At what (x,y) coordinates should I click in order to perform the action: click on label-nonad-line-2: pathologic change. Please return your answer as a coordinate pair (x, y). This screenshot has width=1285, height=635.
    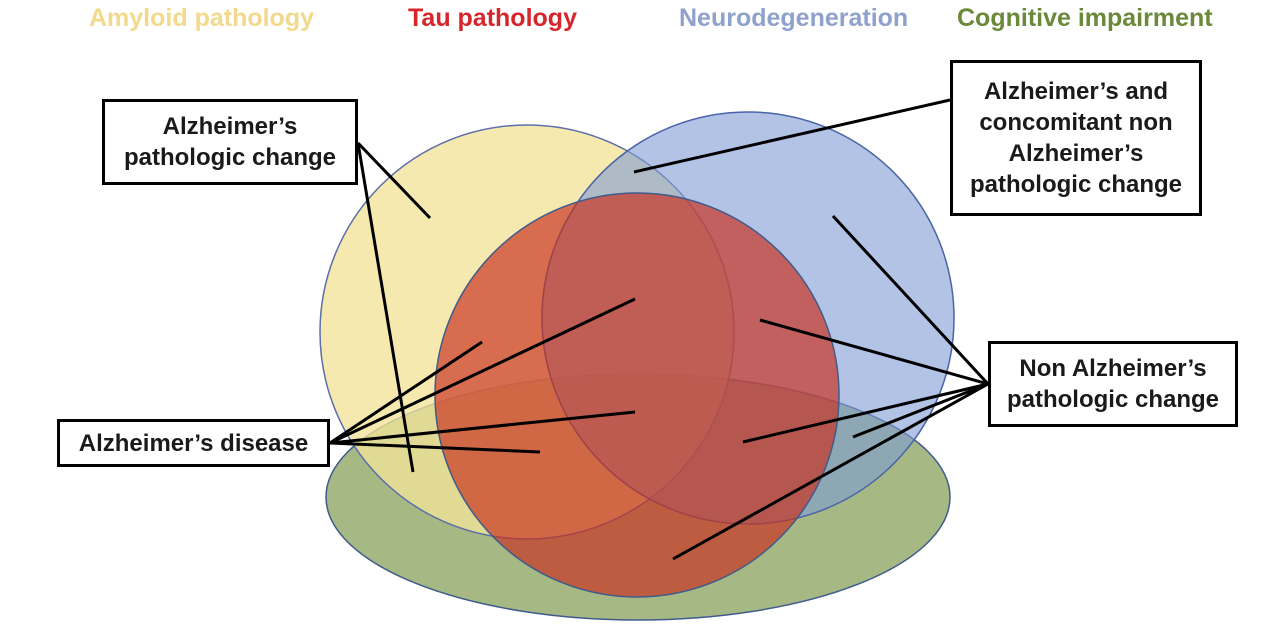
    Looking at the image, I should click on (1112, 399).